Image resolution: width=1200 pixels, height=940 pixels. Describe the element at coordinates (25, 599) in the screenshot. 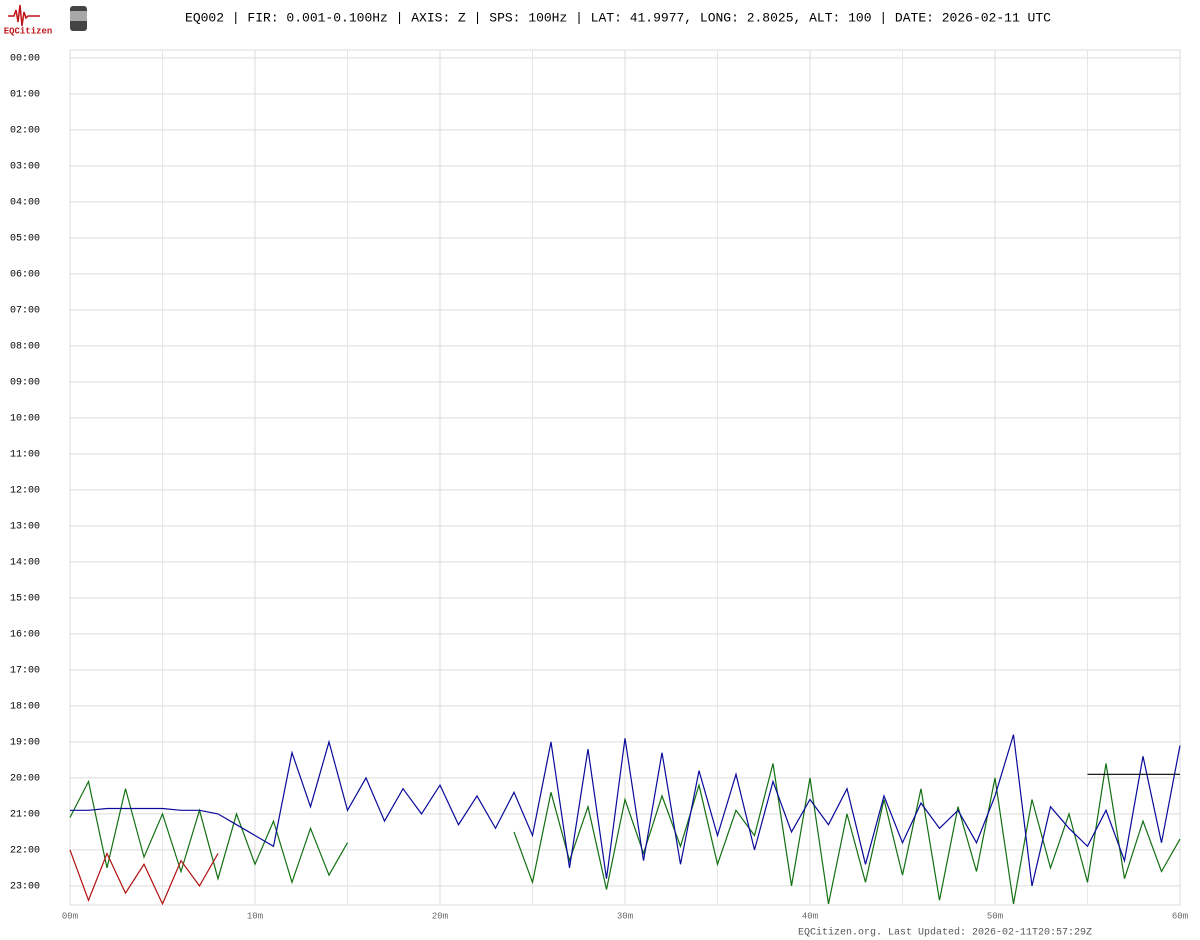

I see `y-tick-label: 15:00` at that location.